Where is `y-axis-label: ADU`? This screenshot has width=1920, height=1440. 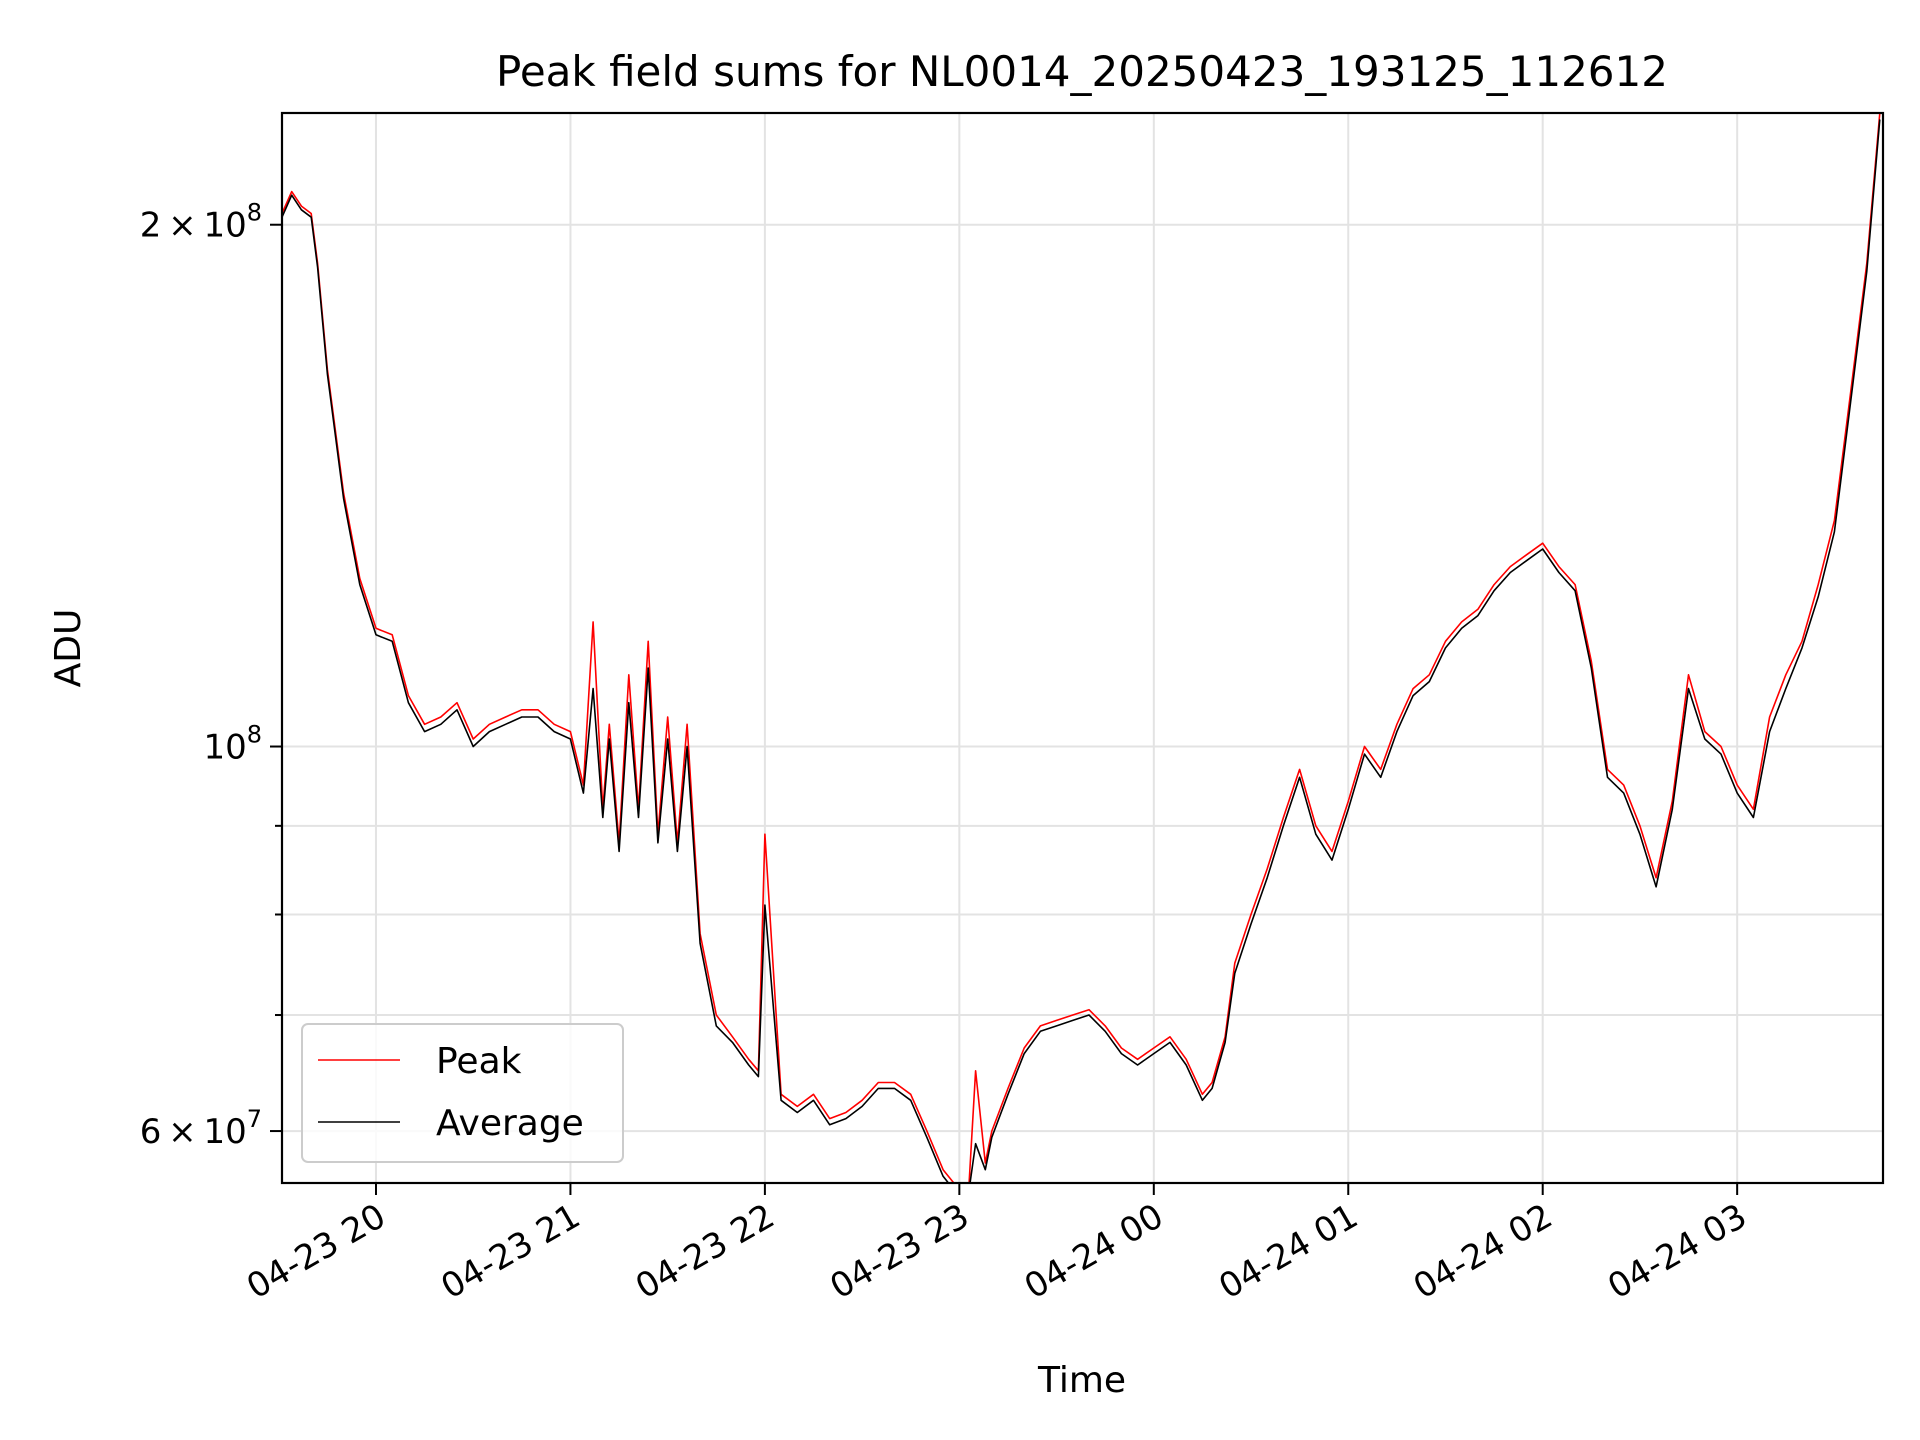 y-axis-label: ADU is located at coordinates (68, 648).